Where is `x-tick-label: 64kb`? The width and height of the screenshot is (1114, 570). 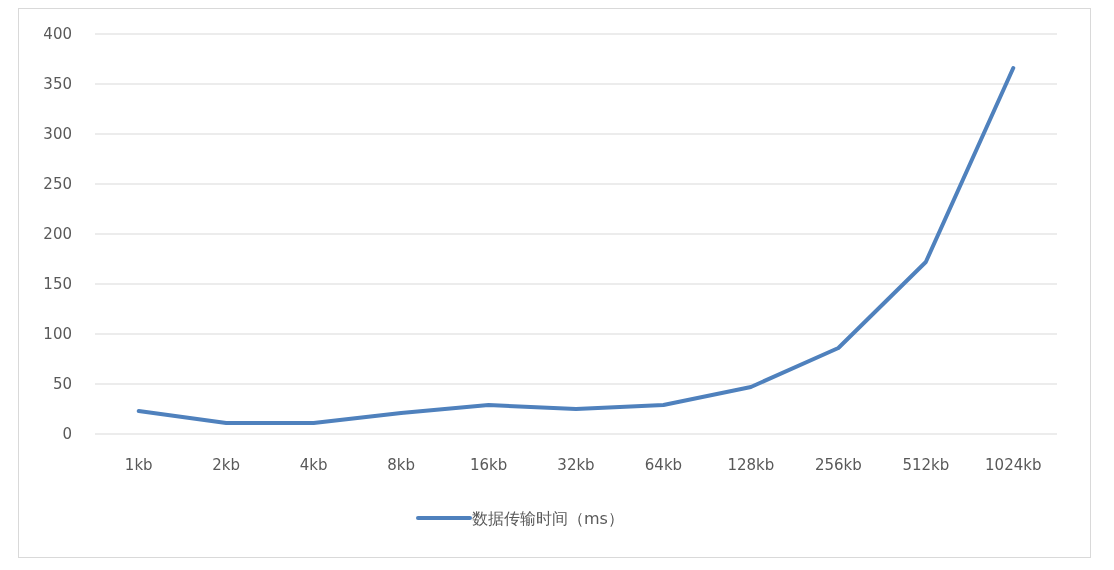
x-tick-label: 64kb is located at coordinates (663, 465).